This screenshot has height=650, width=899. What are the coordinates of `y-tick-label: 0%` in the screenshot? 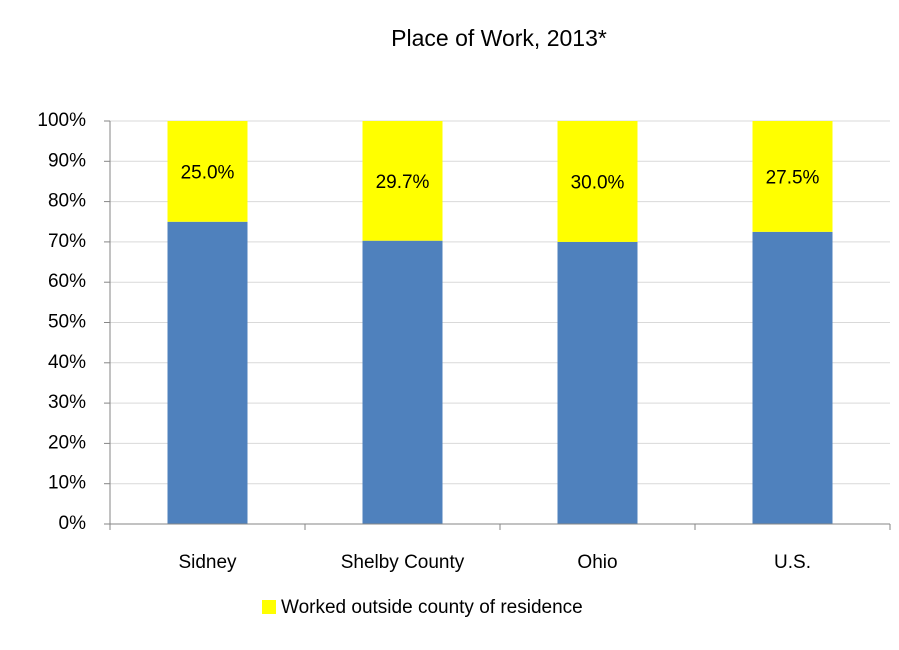 It's located at (73, 523).